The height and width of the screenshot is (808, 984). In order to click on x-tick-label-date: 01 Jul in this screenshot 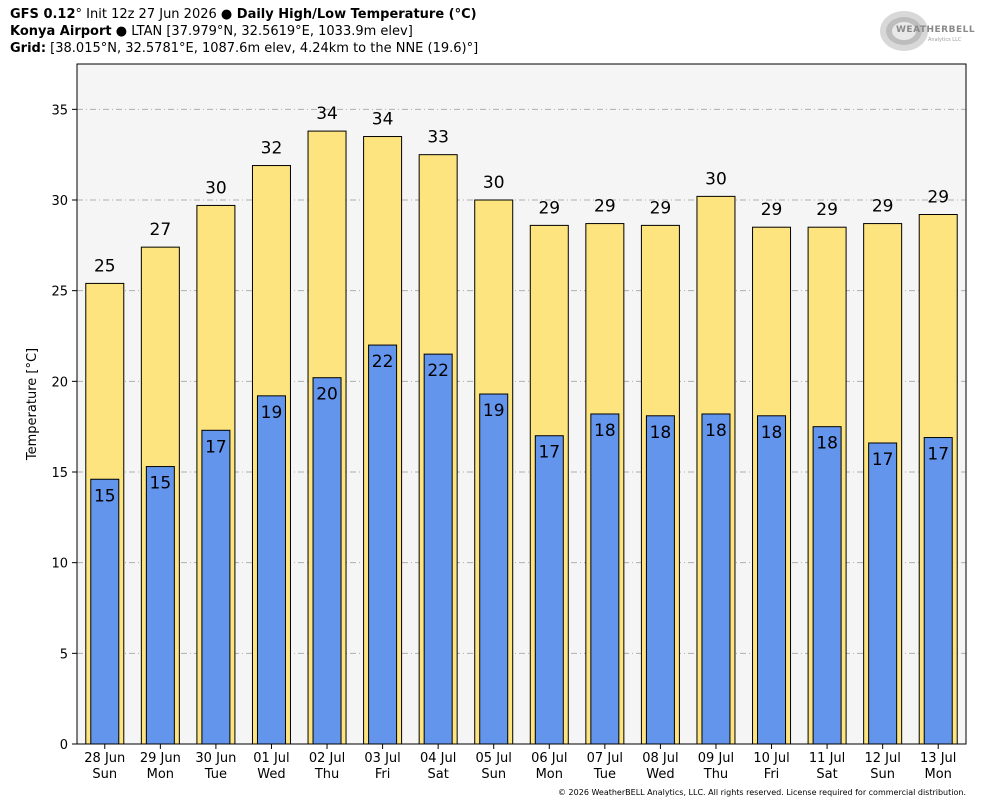, I will do `click(271, 758)`.